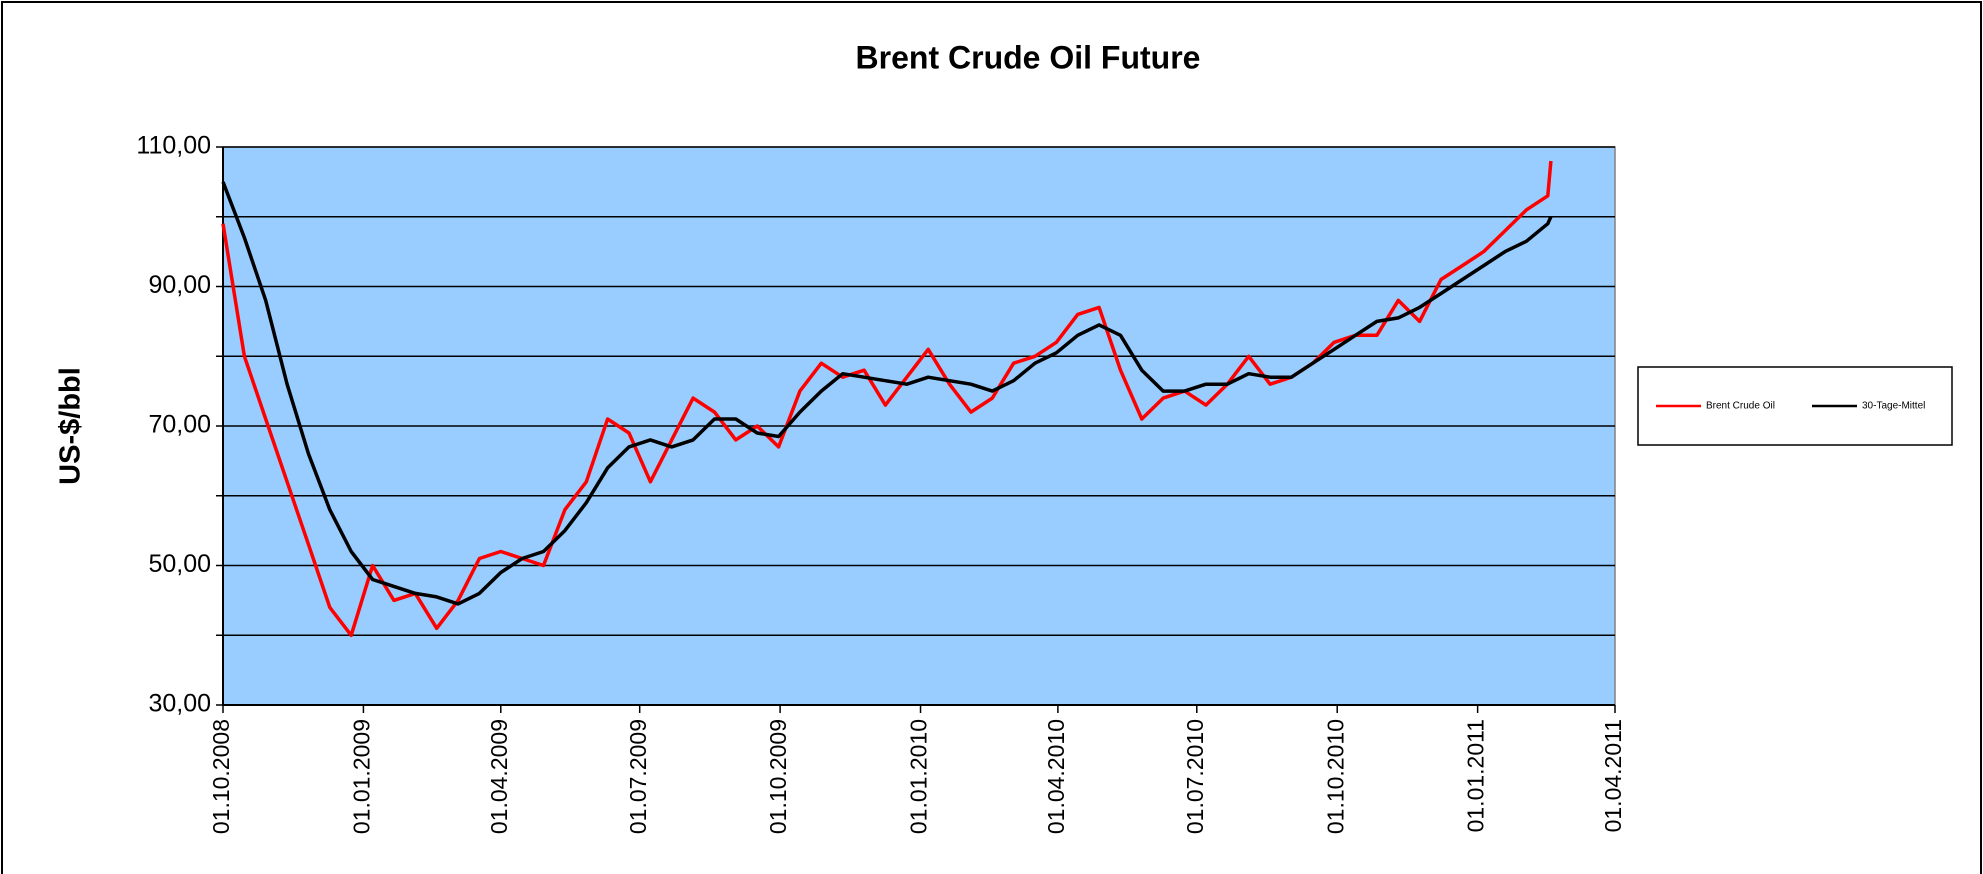  Describe the element at coordinates (179, 564) in the screenshot. I see `y-tick-label: 50,00` at that location.